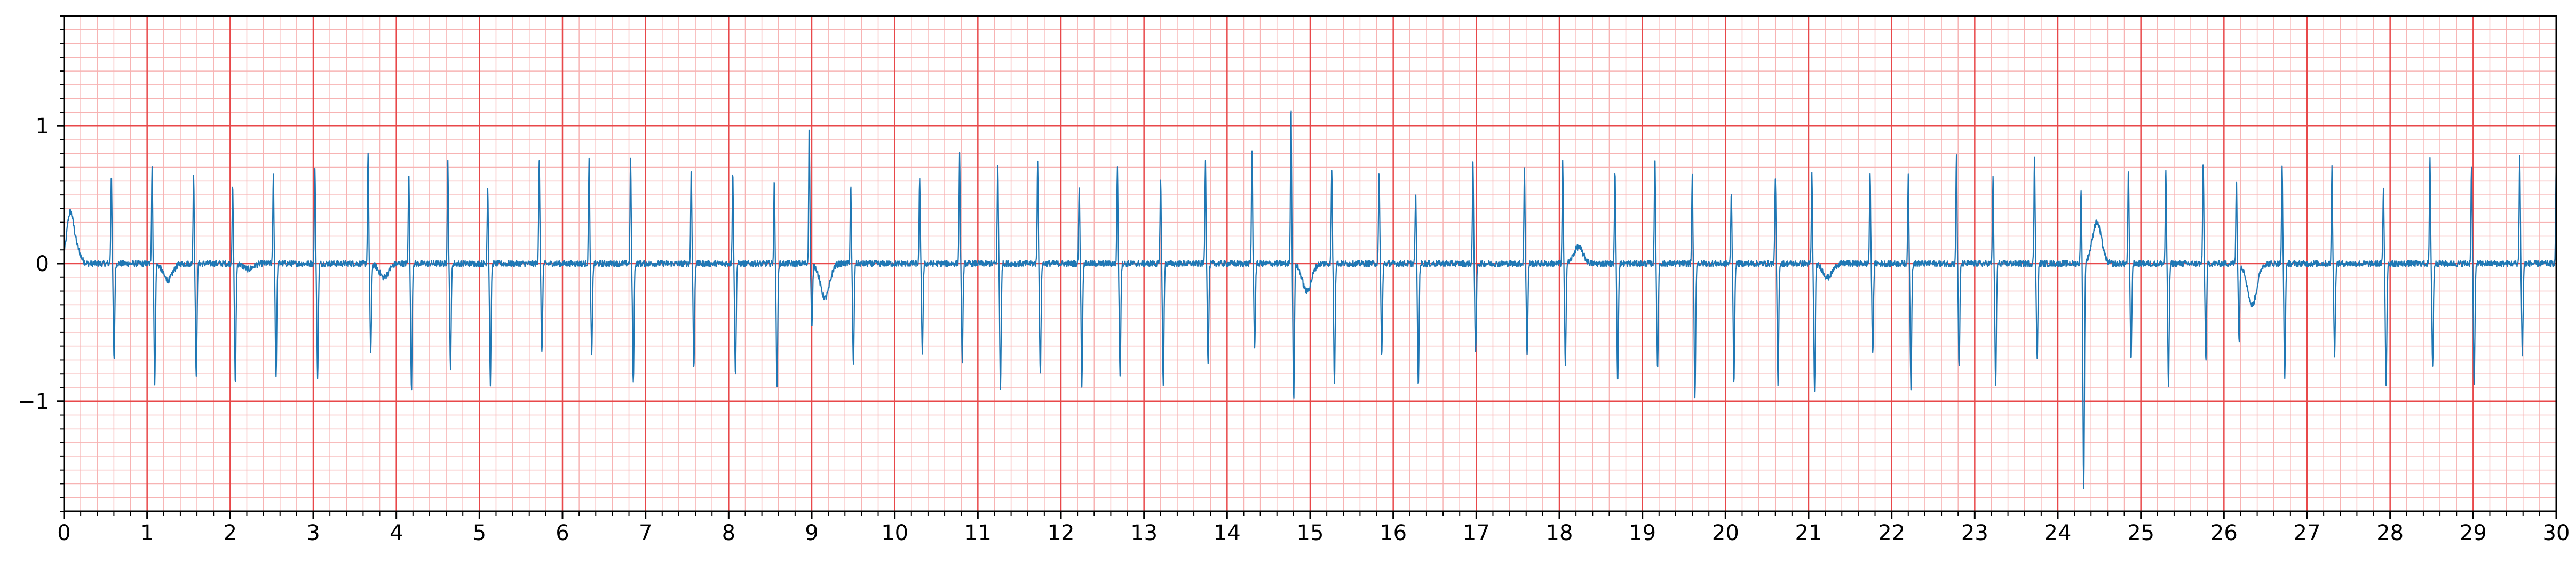  Describe the element at coordinates (479, 533) in the screenshot. I see `x-tick-label: 5` at that location.